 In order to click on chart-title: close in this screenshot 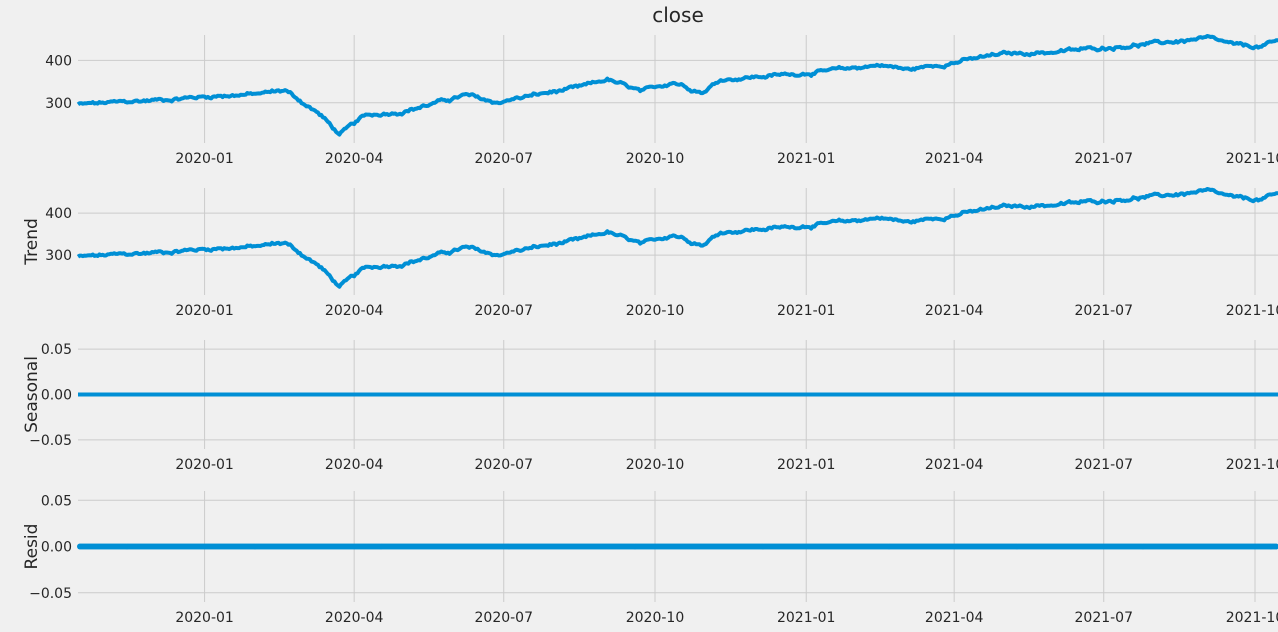, I will do `click(678, 15)`.